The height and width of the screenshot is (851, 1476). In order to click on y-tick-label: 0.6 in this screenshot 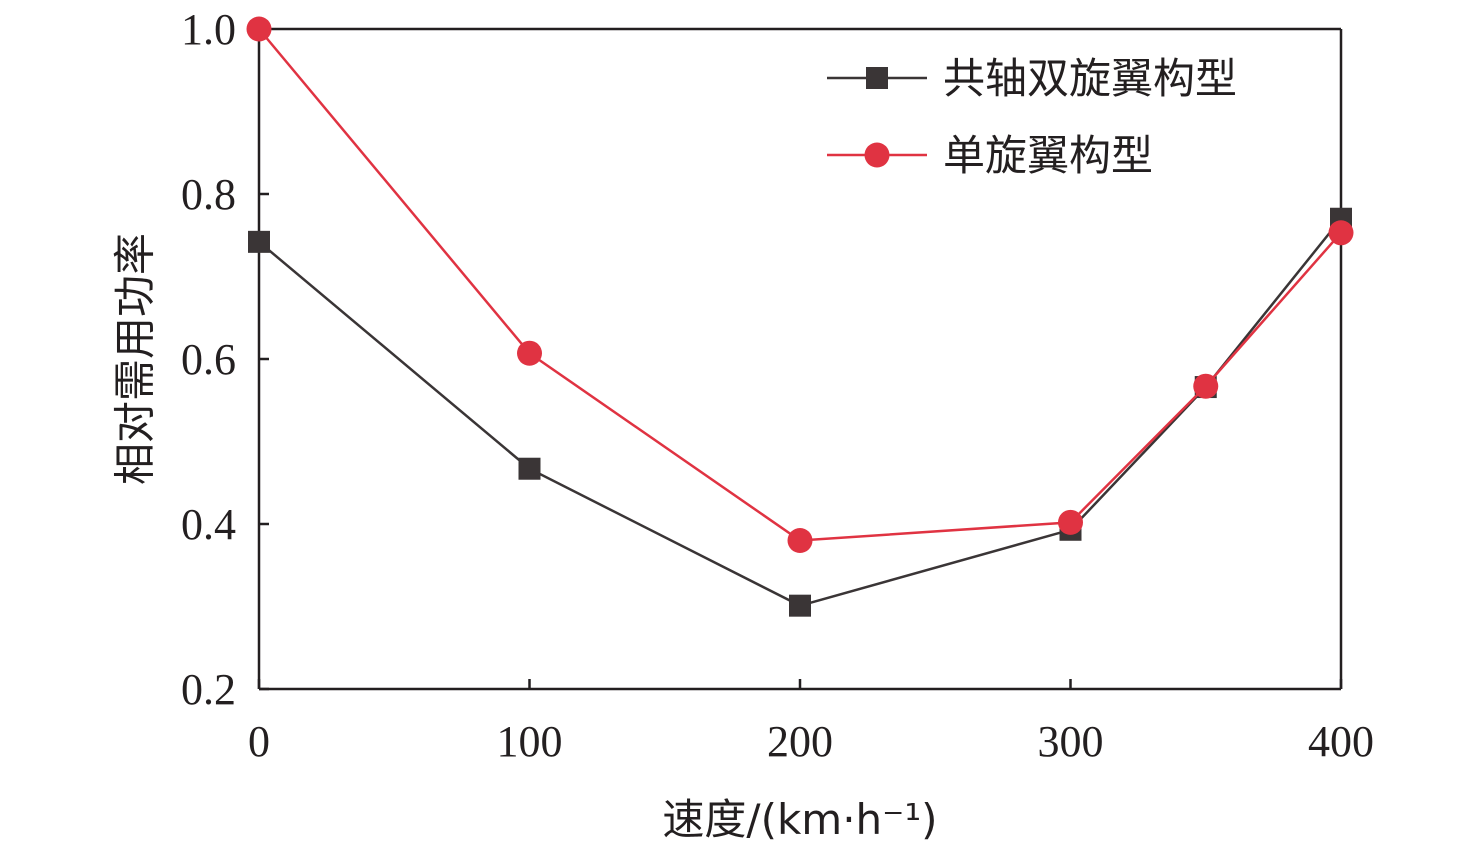, I will do `click(208, 359)`.